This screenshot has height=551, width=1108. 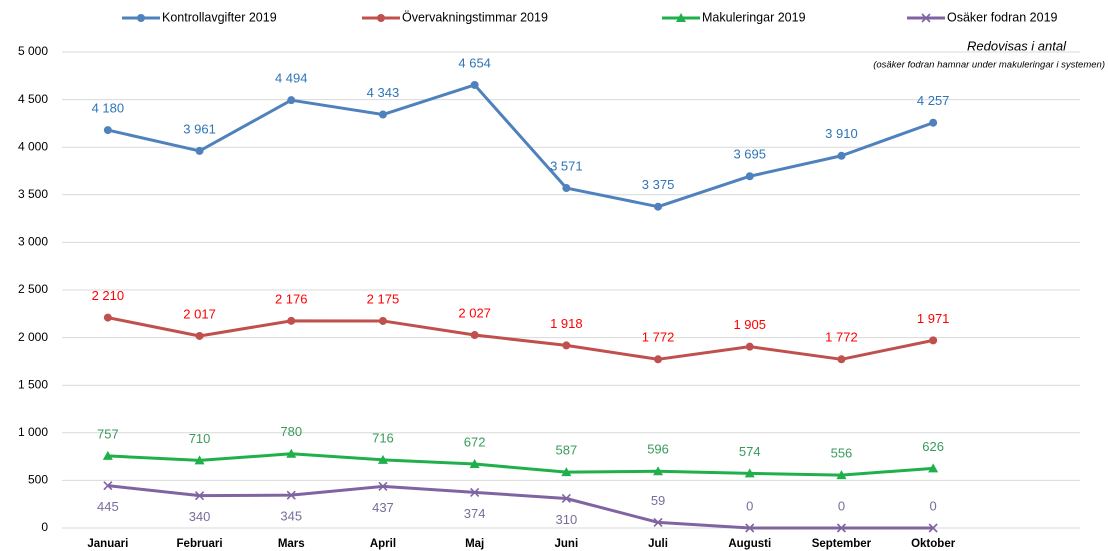 What do you see at coordinates (933, 446) in the screenshot?
I see `data-label: 626` at bounding box center [933, 446].